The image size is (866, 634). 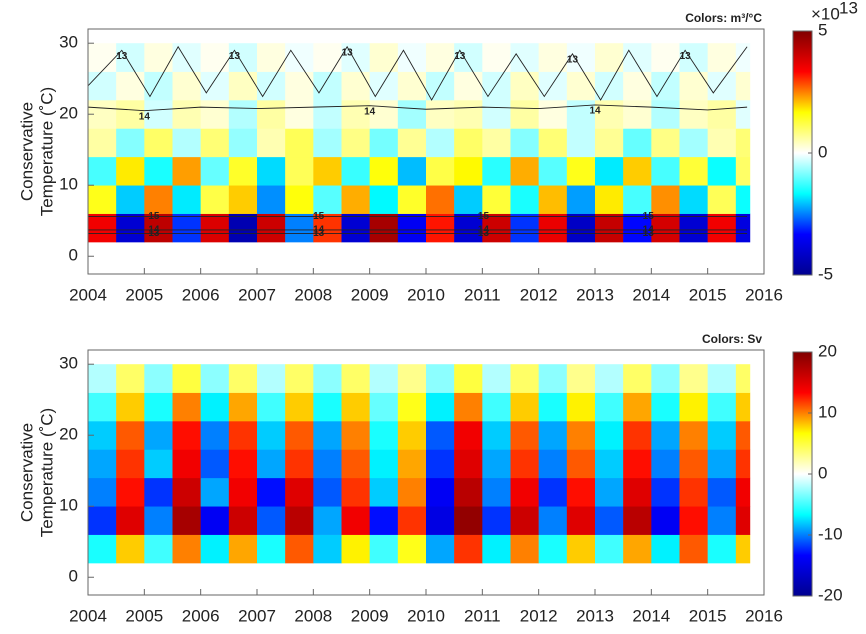 What do you see at coordinates (830, 594) in the screenshot?
I see `colorbar-tick-label: -20` at bounding box center [830, 594].